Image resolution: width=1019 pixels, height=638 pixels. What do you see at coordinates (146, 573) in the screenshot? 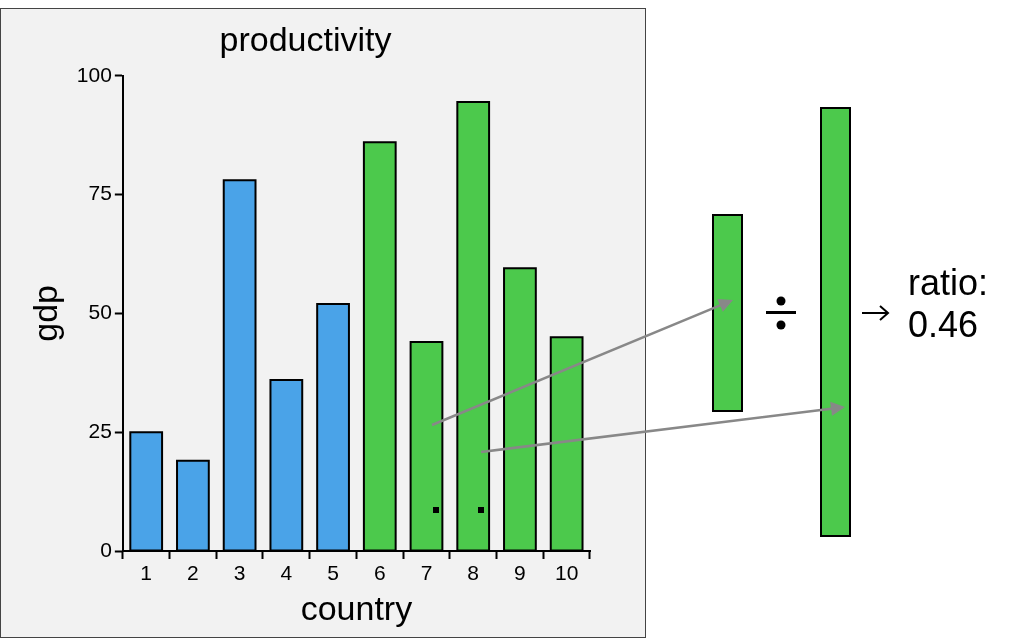
I see `x-tick-label: 1` at bounding box center [146, 573].